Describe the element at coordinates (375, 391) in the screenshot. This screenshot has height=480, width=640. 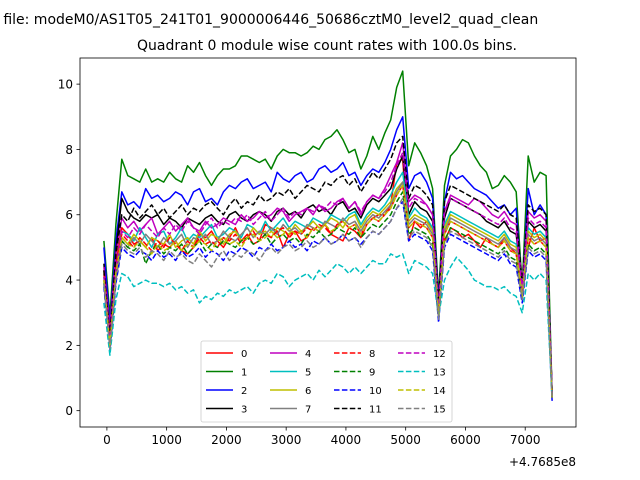
I see `legend-label-10: 10` at that location.